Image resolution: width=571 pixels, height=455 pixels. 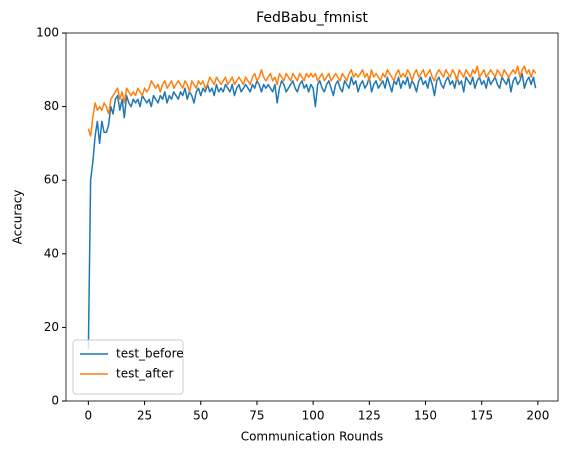 What do you see at coordinates (312, 18) in the screenshot?
I see `chart-title: FedBabu_fmnist` at bounding box center [312, 18].